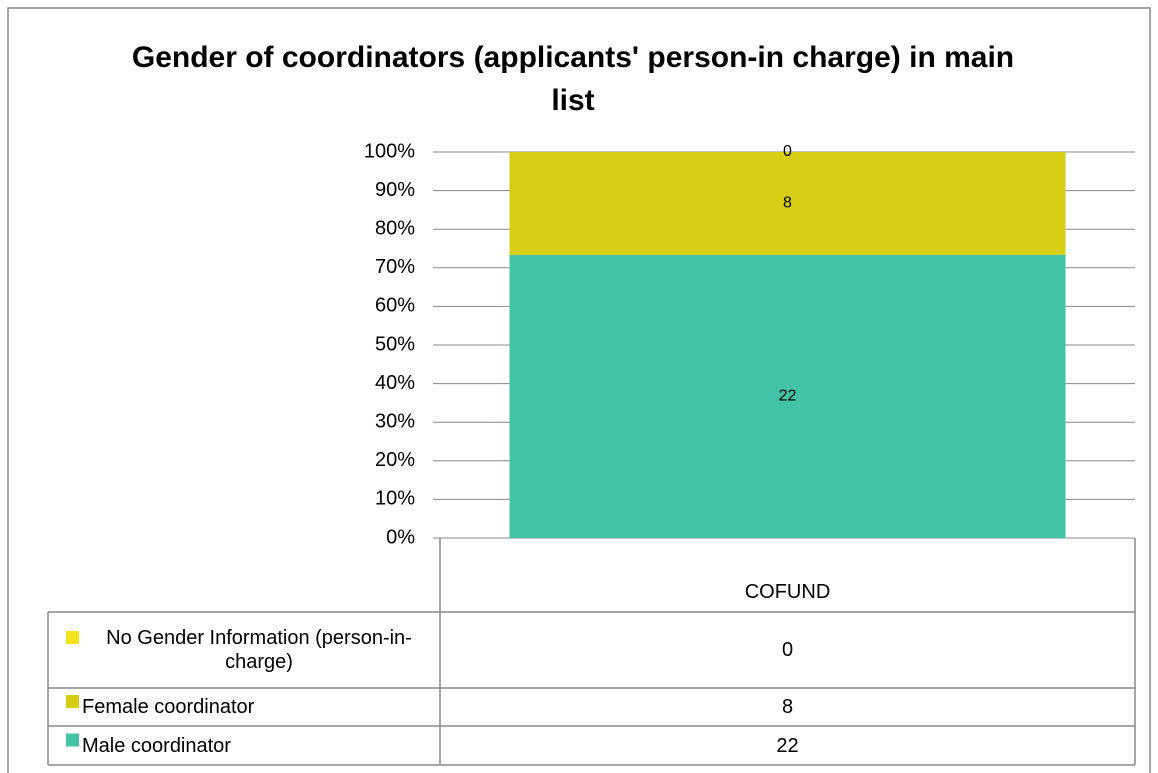 The image size is (1158, 773). I want to click on y-tick-label: 70%, so click(395, 267).